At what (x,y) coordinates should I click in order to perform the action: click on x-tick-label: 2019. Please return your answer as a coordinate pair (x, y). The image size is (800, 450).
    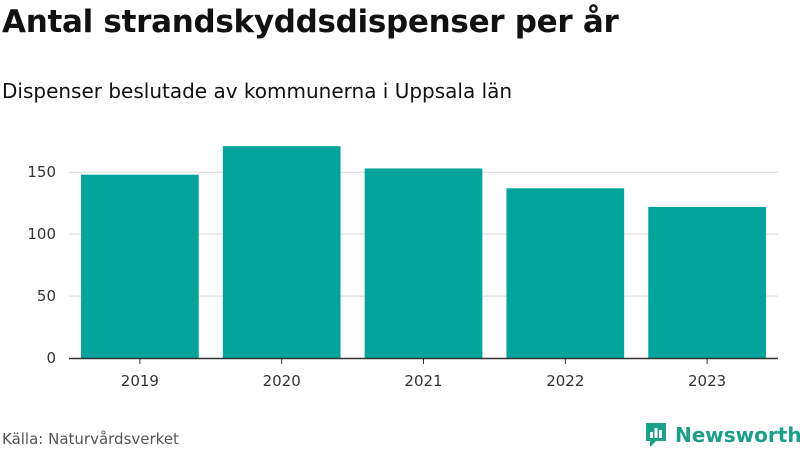
    Looking at the image, I should click on (140, 381).